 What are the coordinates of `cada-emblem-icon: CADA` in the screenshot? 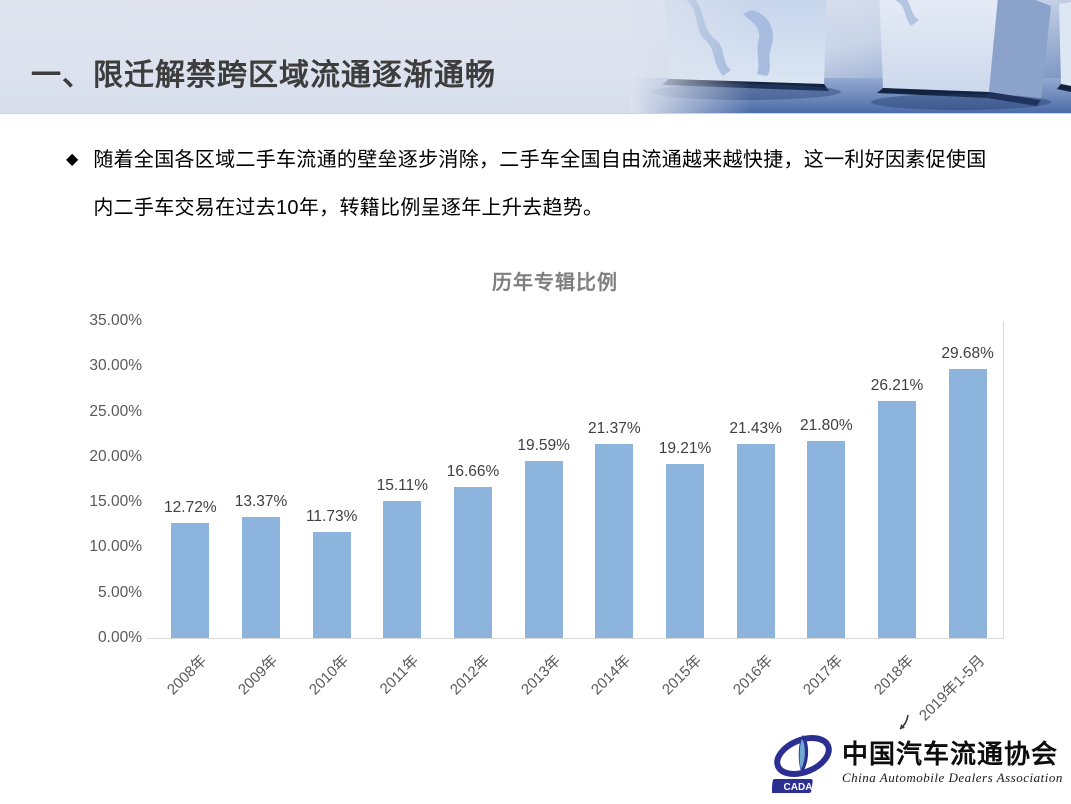 It's located at (802, 763).